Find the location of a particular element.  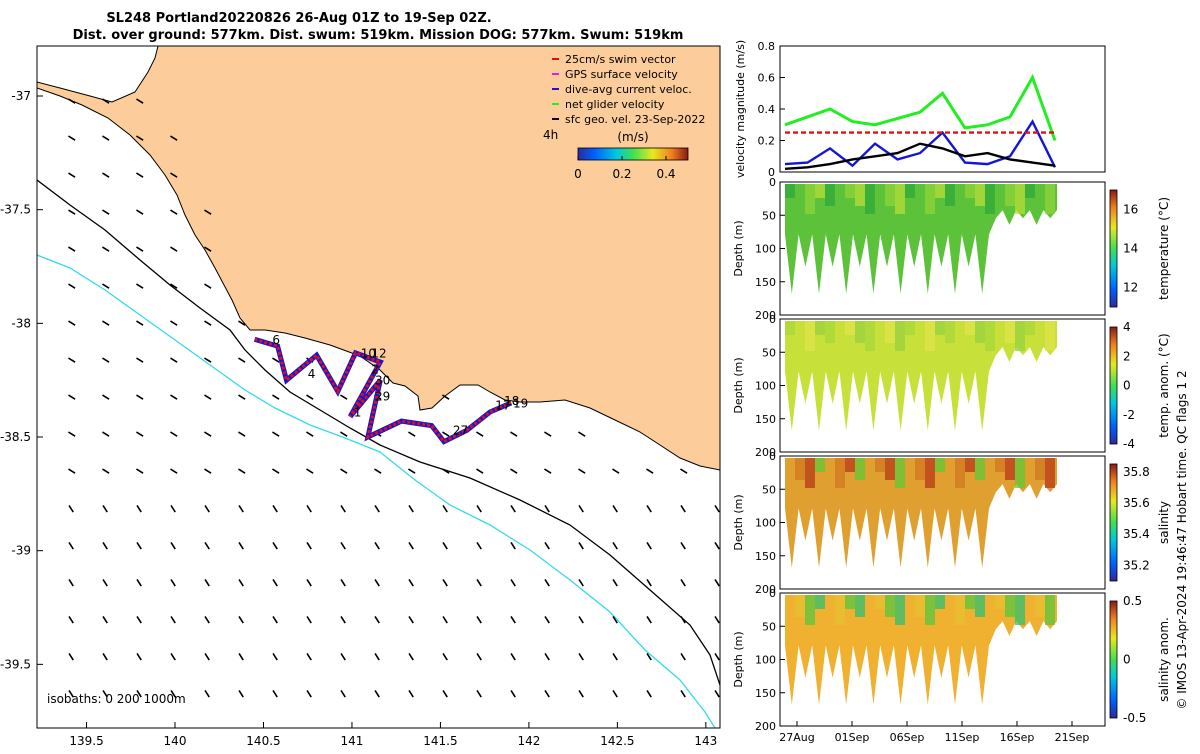

speed-colorbar is located at coordinates (633, 154).